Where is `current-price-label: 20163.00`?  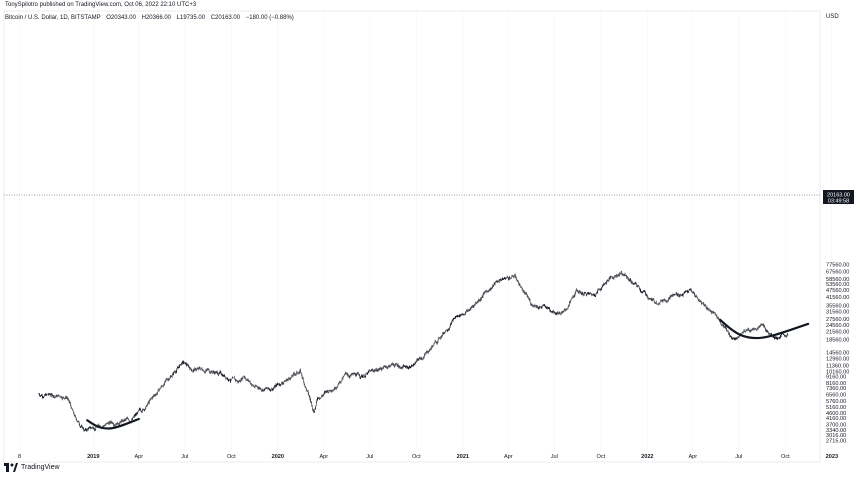 current-price-label: 20163.00 is located at coordinates (838, 196).